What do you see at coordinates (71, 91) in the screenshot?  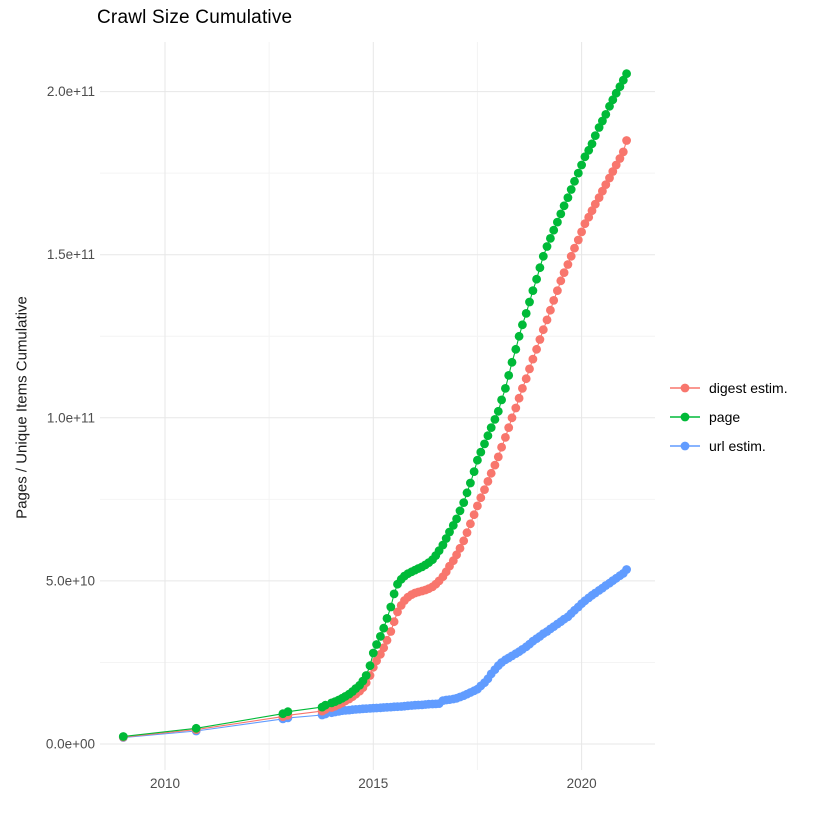 I see `y-tick-label: 2.0e+11` at bounding box center [71, 91].